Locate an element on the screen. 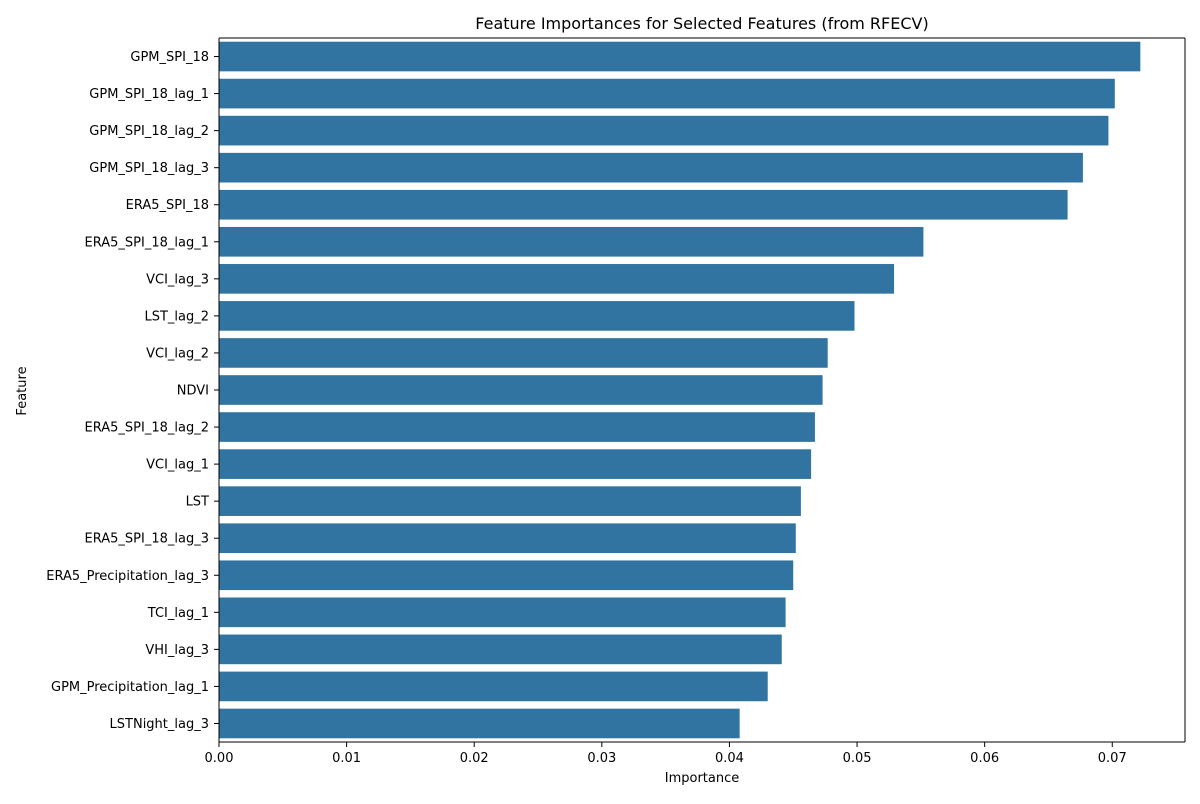 This screenshot has width=1200, height=804. bar-NDVI is located at coordinates (521, 390).